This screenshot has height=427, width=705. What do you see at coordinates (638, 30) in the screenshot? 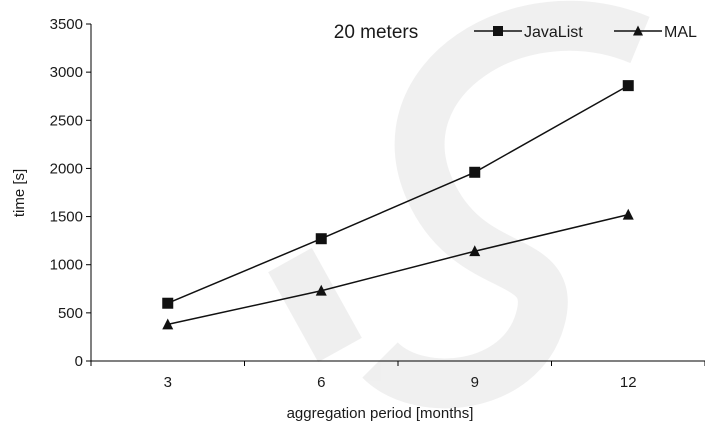
I see `legend-triangle-marker` at bounding box center [638, 30].